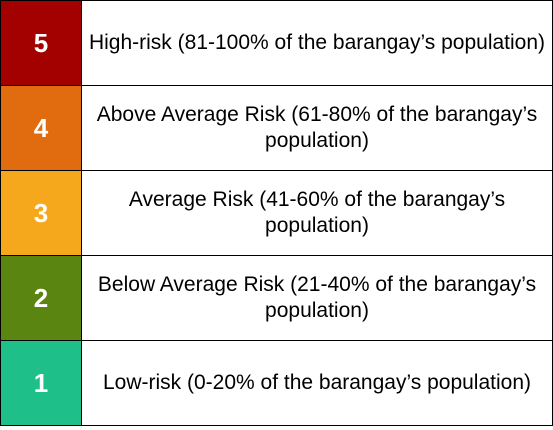  I want to click on risk-level-3-badge: 3, so click(41, 213).